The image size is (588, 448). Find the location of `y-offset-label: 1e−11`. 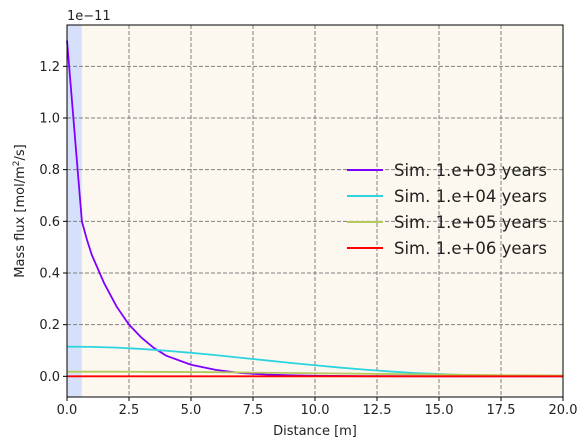

y-offset-label: 1e−11 is located at coordinates (89, 16).